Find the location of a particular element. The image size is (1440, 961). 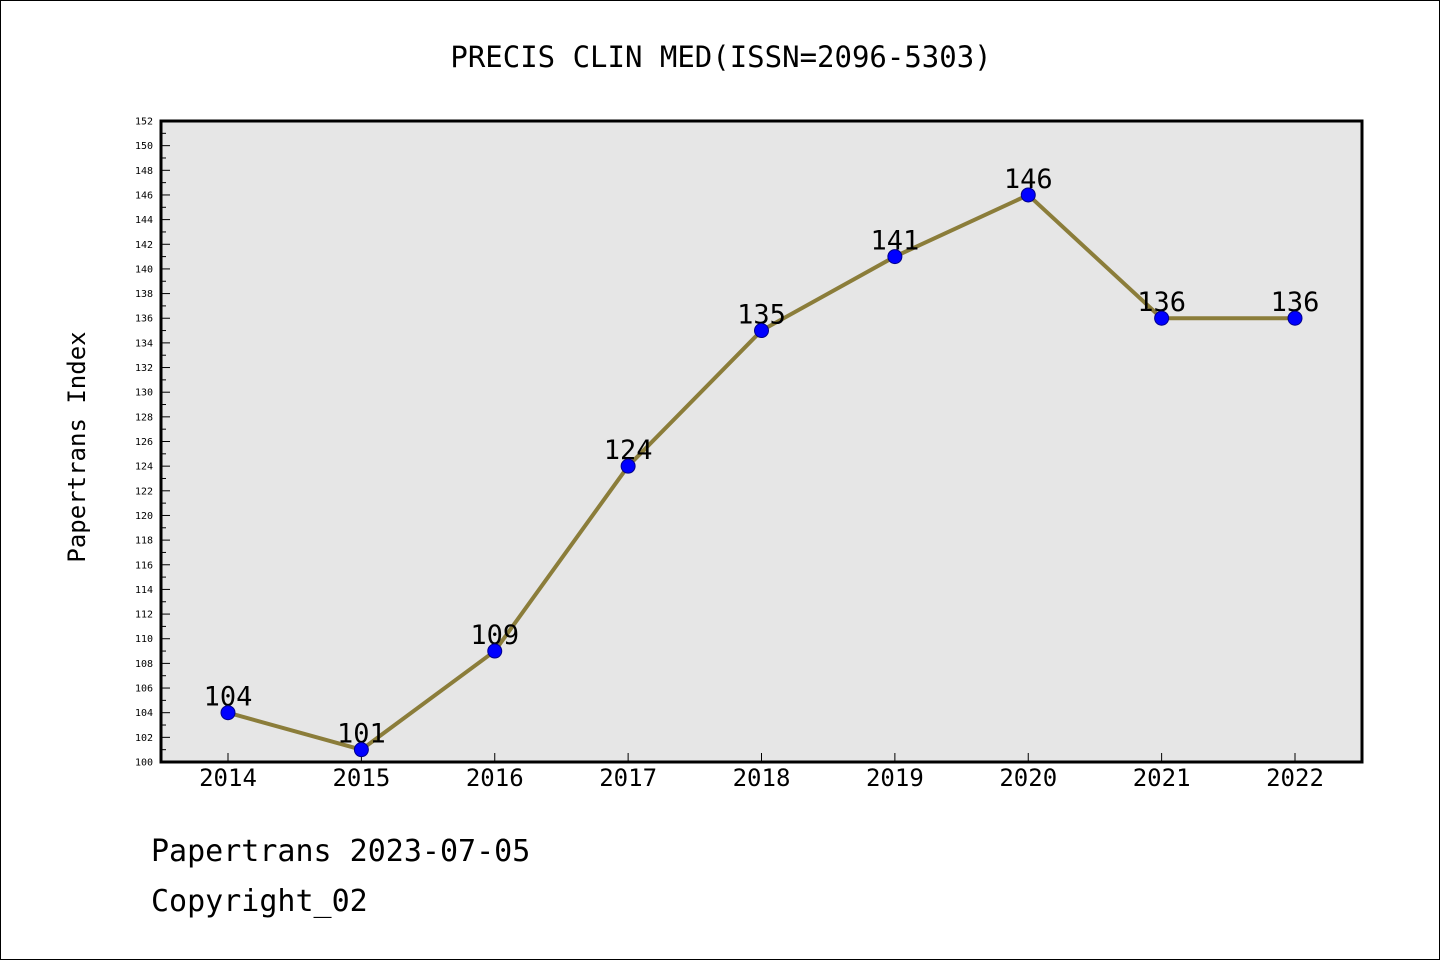

y-tick-label: 144 is located at coordinates (144, 220).